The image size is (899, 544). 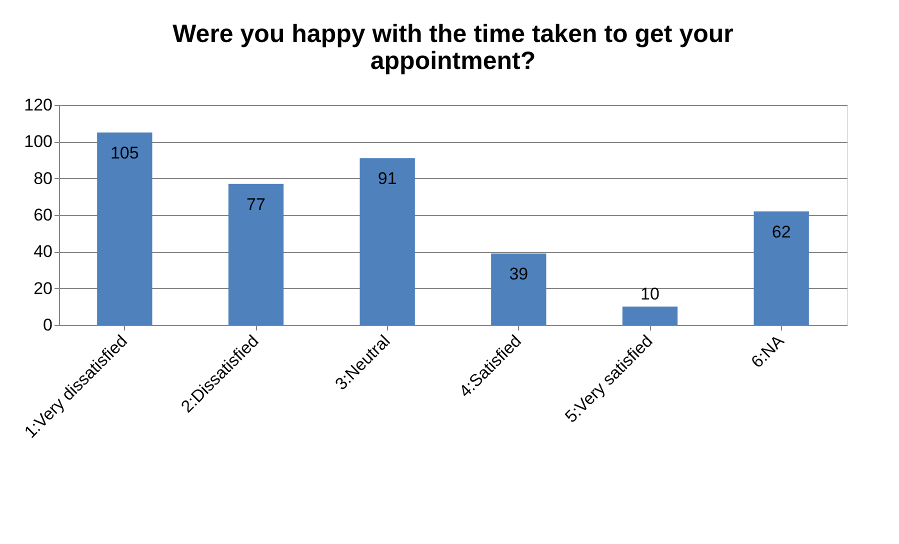 I want to click on y-tick-label: 120, so click(x=38, y=105).